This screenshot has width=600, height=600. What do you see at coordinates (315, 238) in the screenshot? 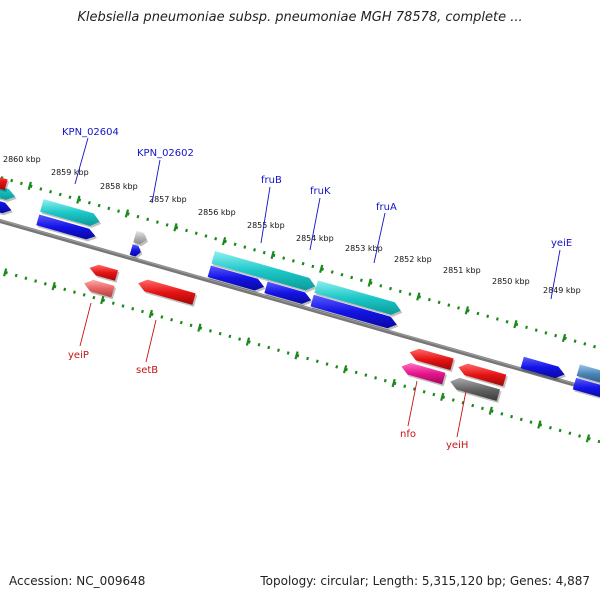
I see `scale-label: 2854 kbp` at bounding box center [315, 238].